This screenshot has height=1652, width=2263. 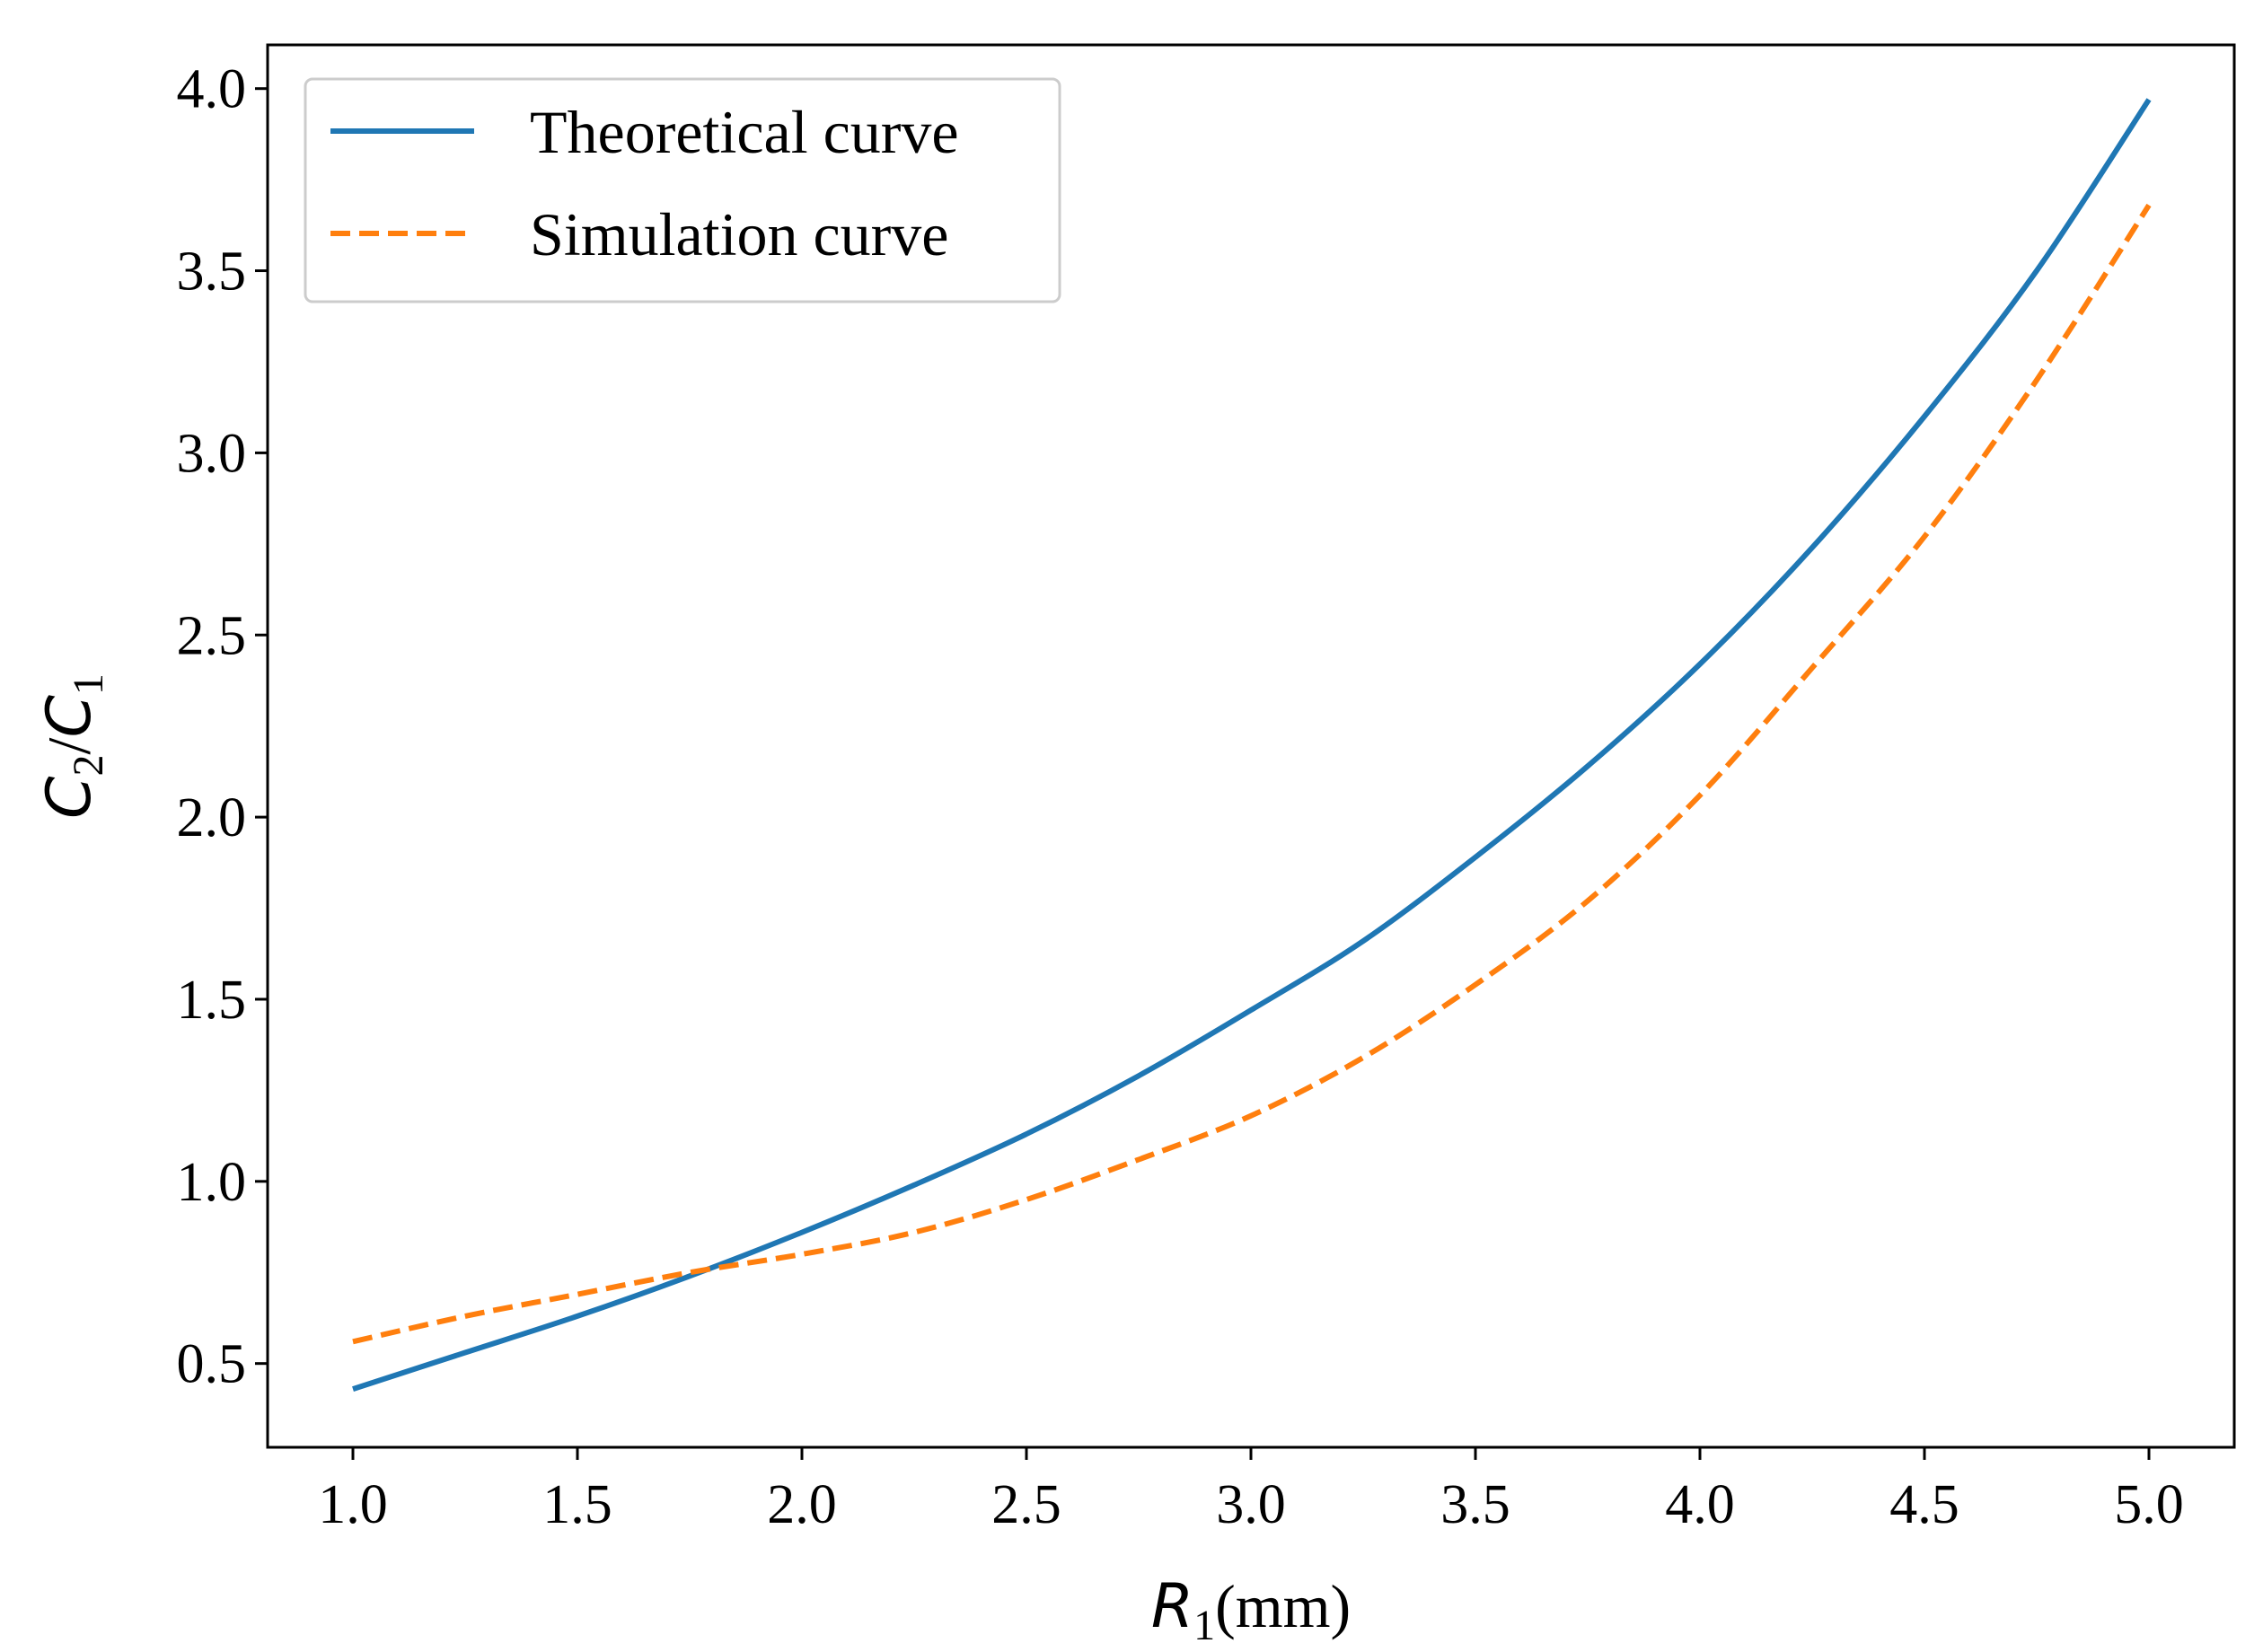 What do you see at coordinates (212, 1001) in the screenshot?
I see `y-tick-label: 1.5` at bounding box center [212, 1001].